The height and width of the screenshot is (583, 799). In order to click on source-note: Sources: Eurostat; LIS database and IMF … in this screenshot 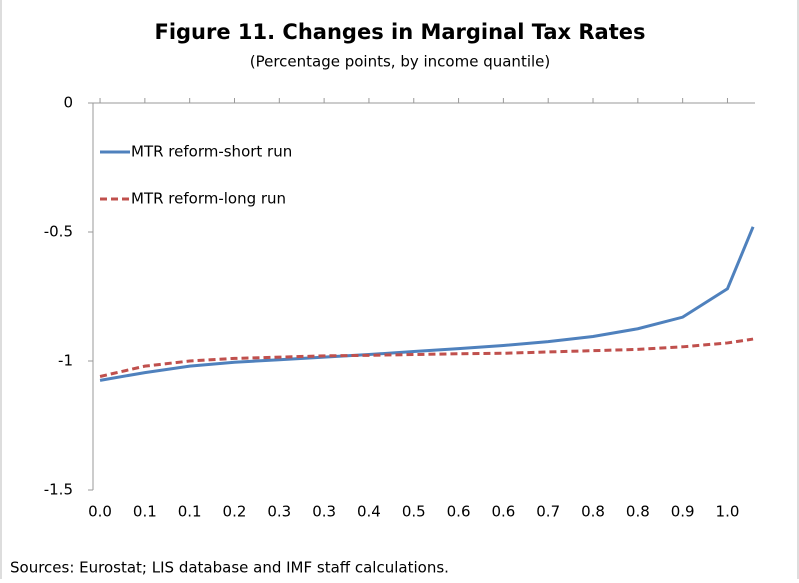, I will do `click(229, 568)`.